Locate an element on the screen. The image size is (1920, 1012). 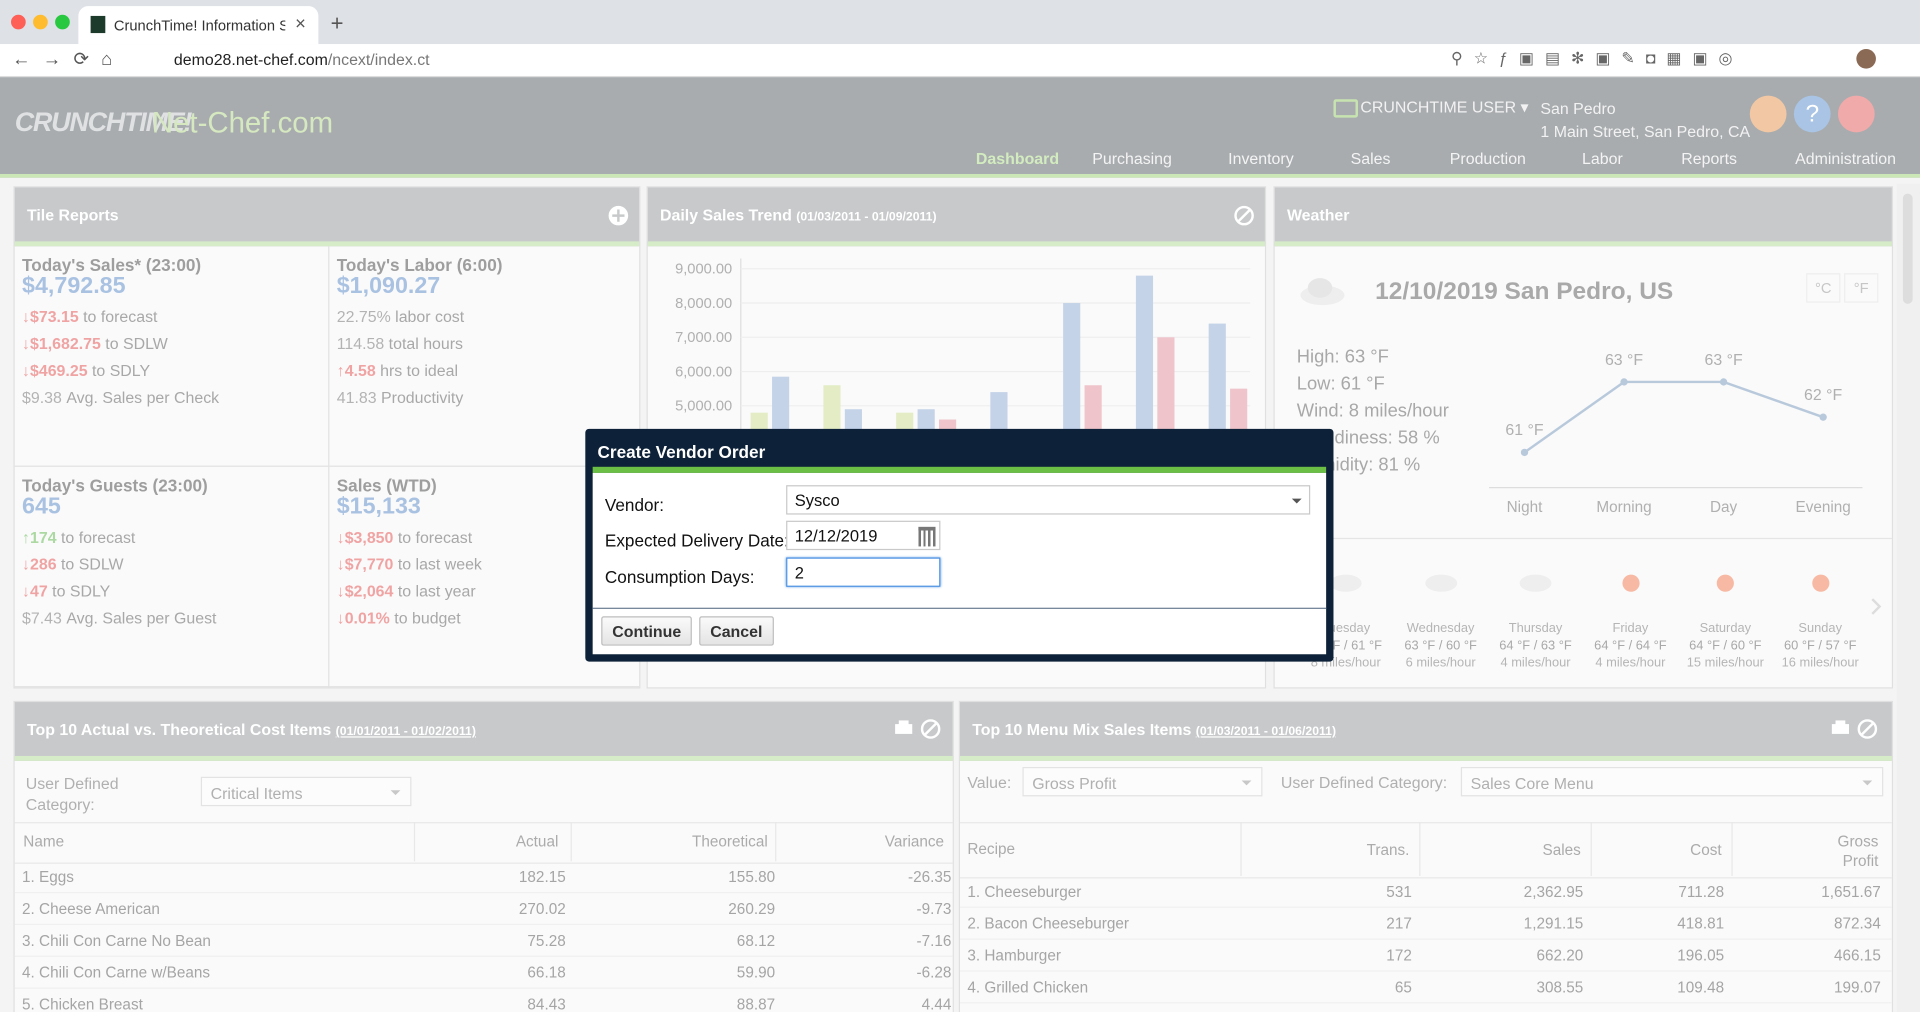
cell: 68.12 is located at coordinates (756, 941).